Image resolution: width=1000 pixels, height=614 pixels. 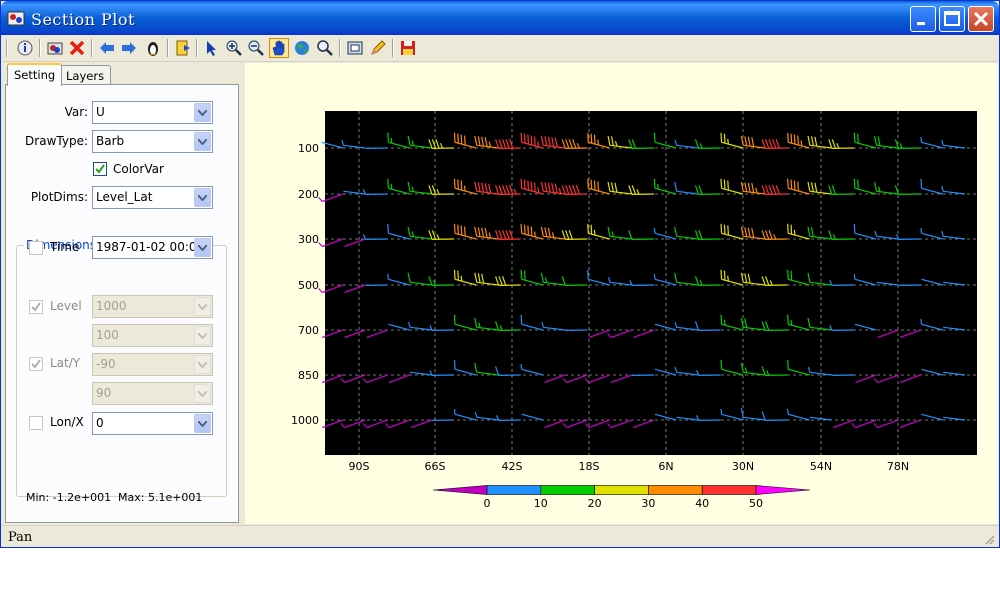 What do you see at coordinates (36, 307) in the screenshot?
I see `level-checkbox` at bounding box center [36, 307].